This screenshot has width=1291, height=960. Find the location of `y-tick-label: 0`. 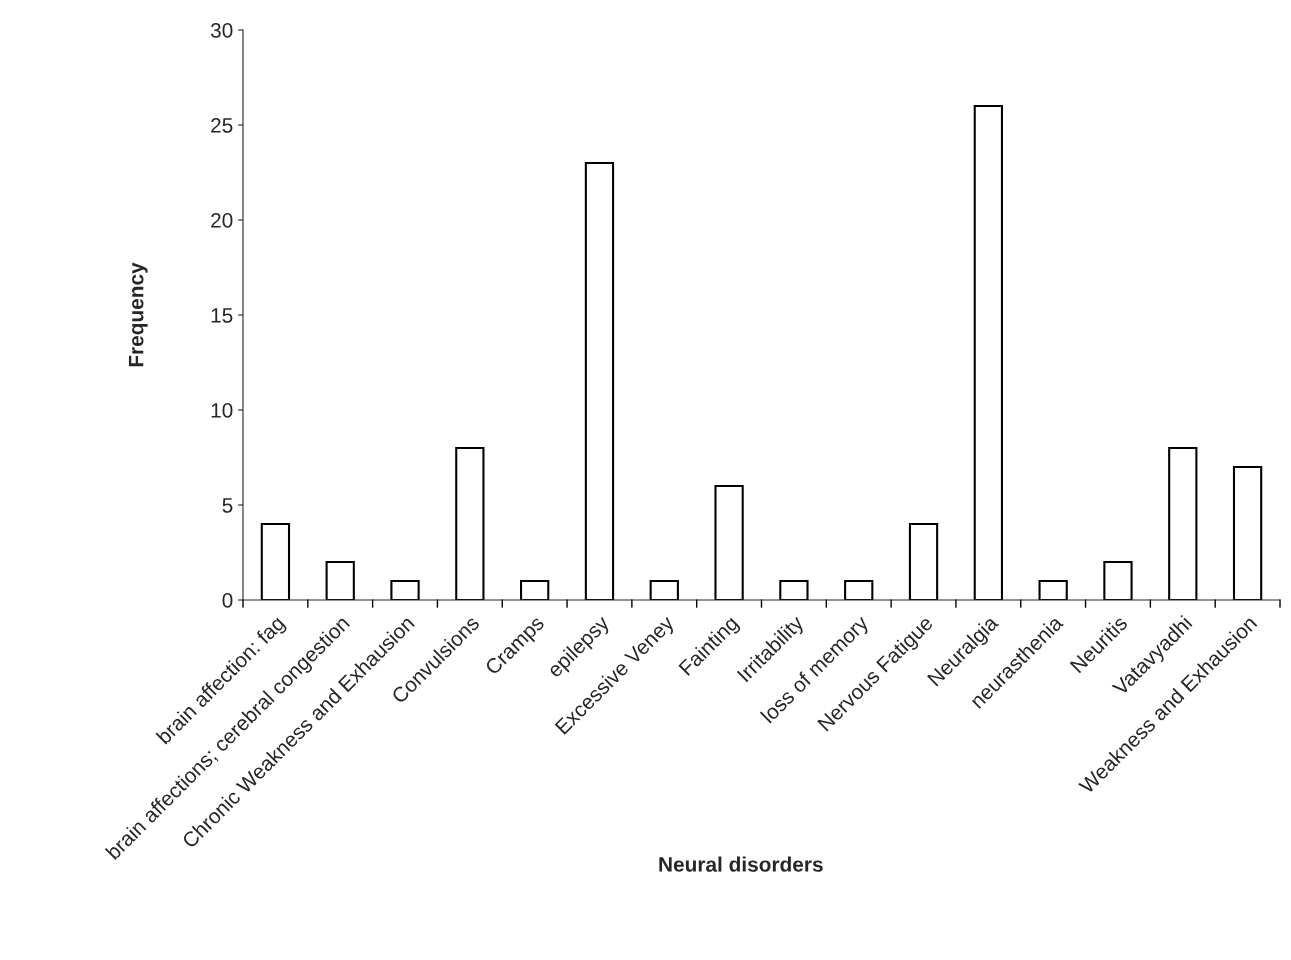

y-tick-label: 0 is located at coordinates (227, 600).